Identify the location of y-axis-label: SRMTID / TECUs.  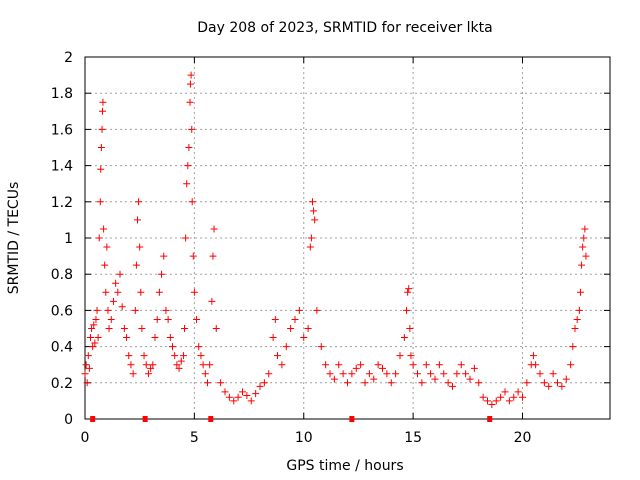
(14, 238).